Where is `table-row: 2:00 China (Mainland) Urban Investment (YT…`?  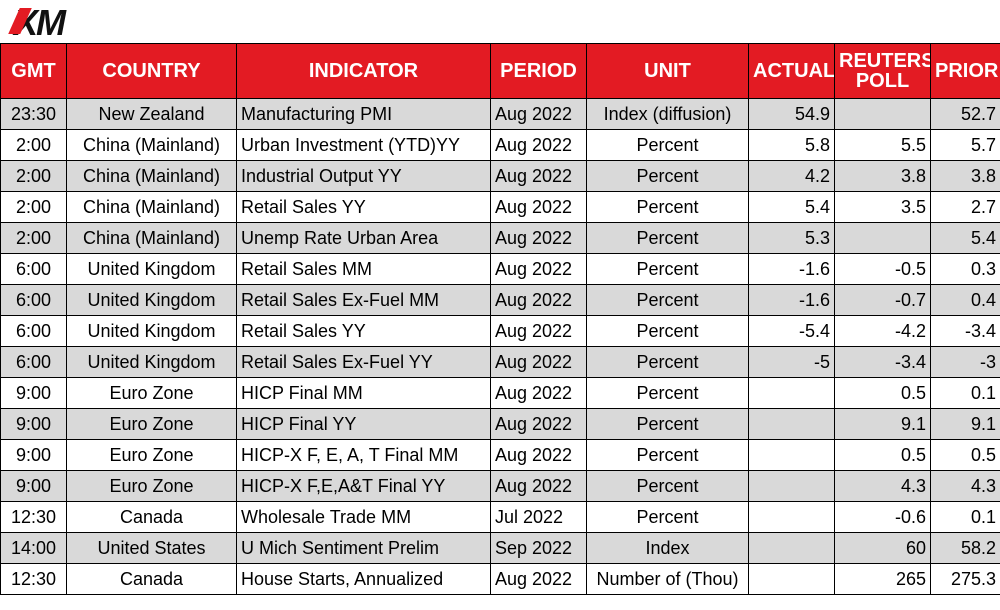 table-row: 2:00 China (Mainland) Urban Investment (YT… is located at coordinates (500, 145).